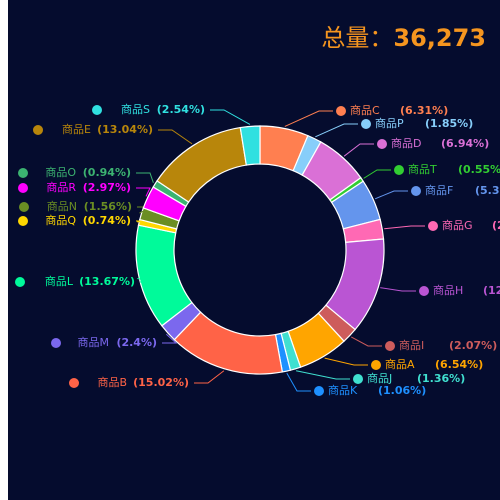 Image resolution: width=500 pixels, height=500 pixels. What do you see at coordinates (75, 281) in the screenshot?
I see `slice-label: 商品L (13.67%)` at bounding box center [75, 281].